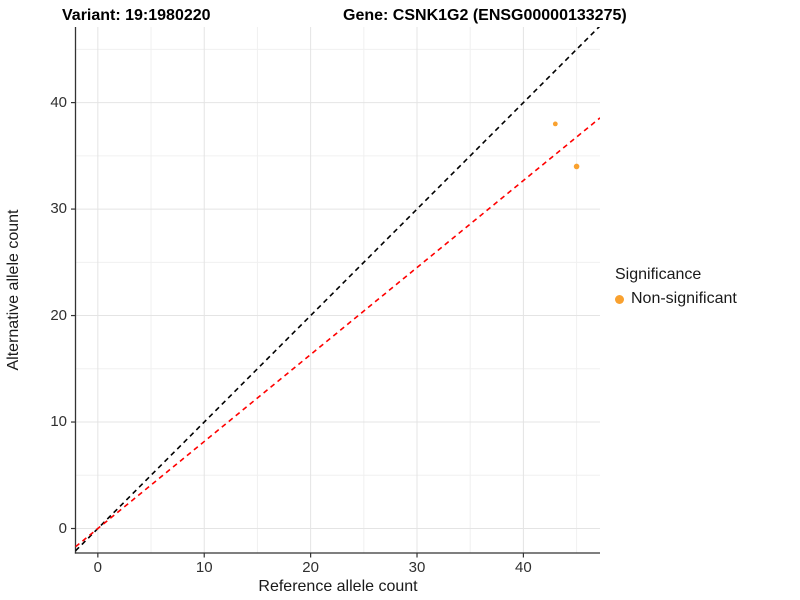  I want to click on legend: Significance Non-significant, so click(676, 288).